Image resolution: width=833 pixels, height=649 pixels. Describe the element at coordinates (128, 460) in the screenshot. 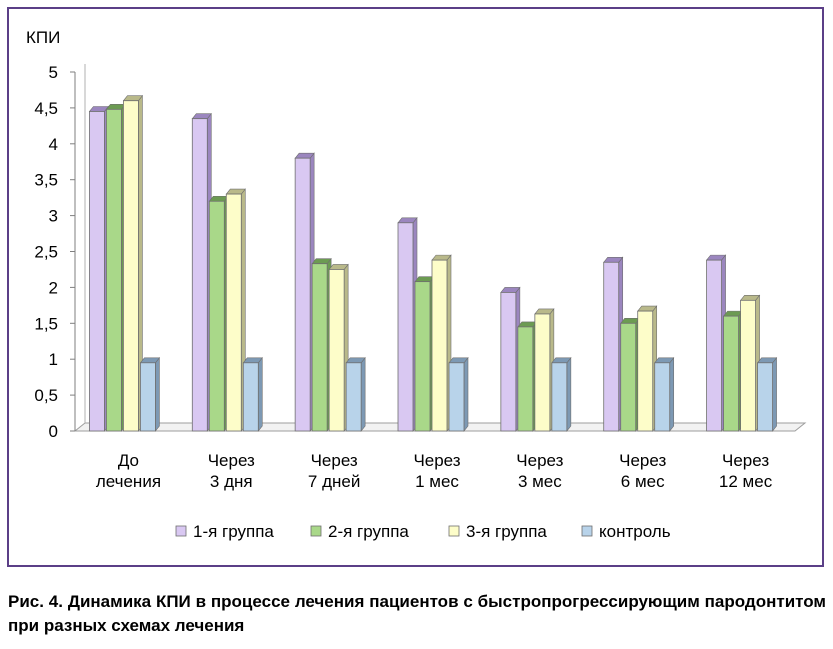

I see `x-tick-label: До` at that location.